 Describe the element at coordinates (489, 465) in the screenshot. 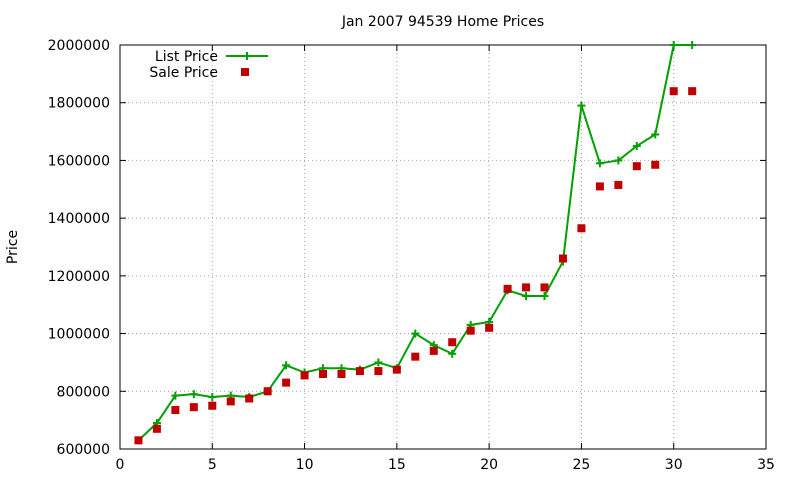

I see `x-tick-label: 20` at that location.